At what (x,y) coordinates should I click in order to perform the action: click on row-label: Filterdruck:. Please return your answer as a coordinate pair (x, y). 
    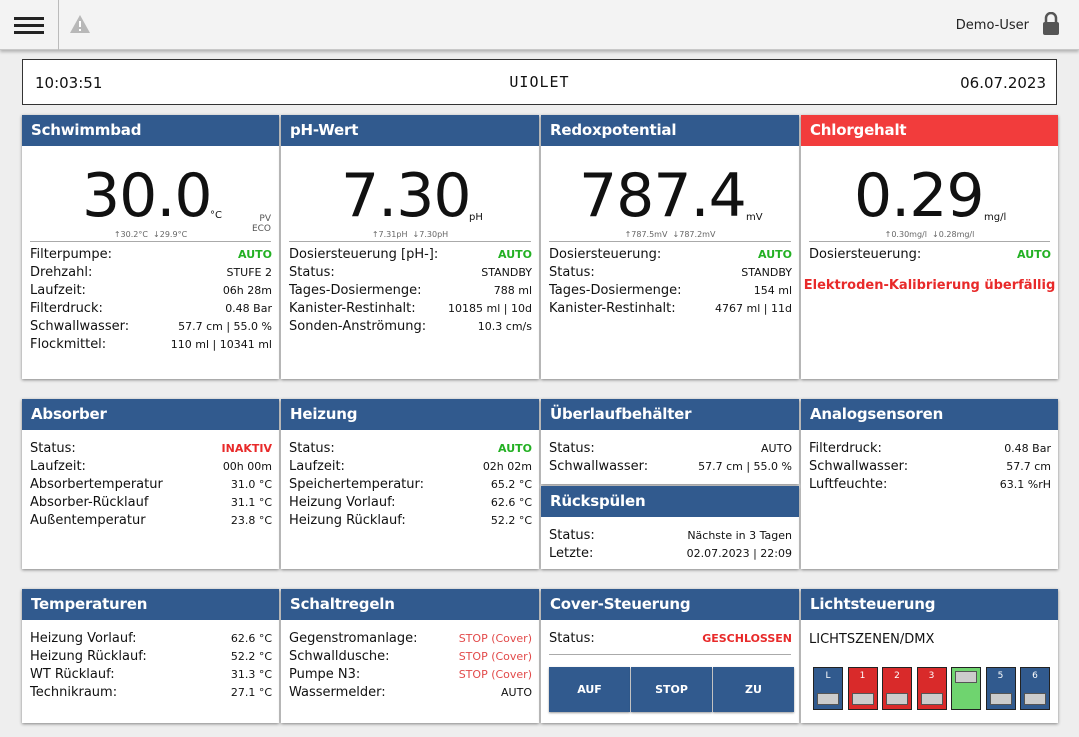
    Looking at the image, I should click on (845, 448).